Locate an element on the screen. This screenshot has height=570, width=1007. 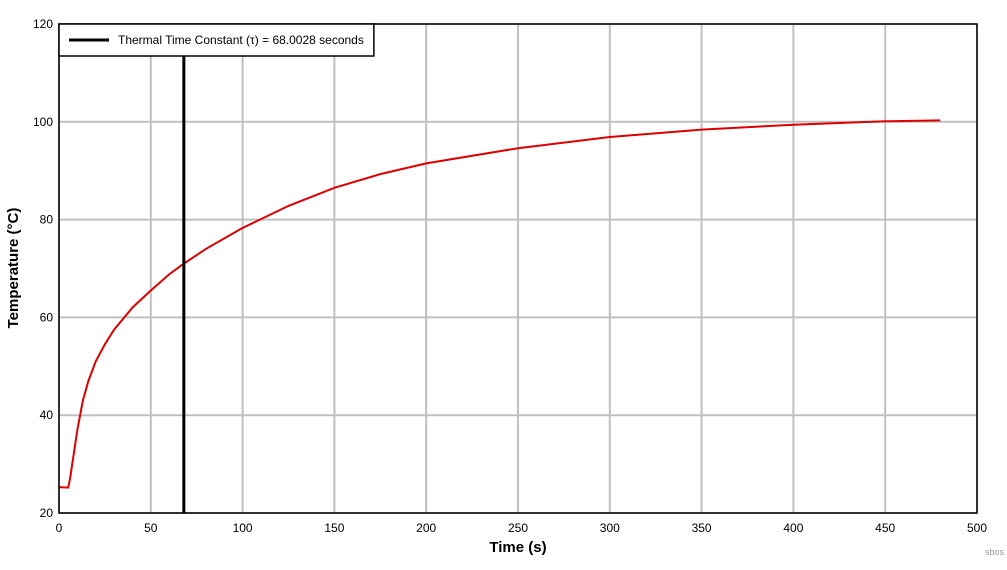
x-axis-title: Time (s) is located at coordinates (517, 547).